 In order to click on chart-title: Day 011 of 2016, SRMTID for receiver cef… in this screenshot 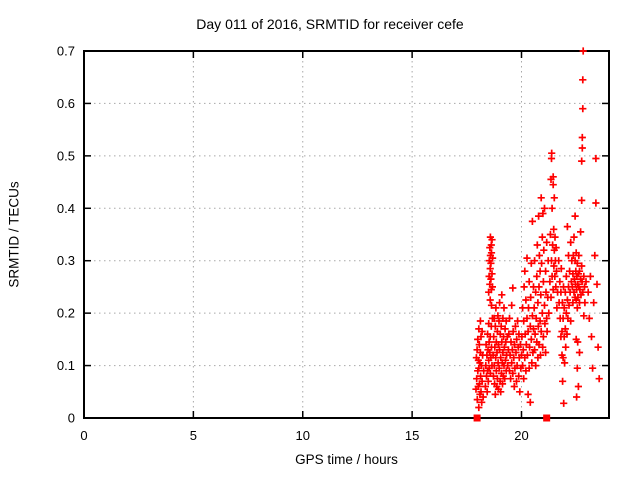, I will do `click(330, 24)`.